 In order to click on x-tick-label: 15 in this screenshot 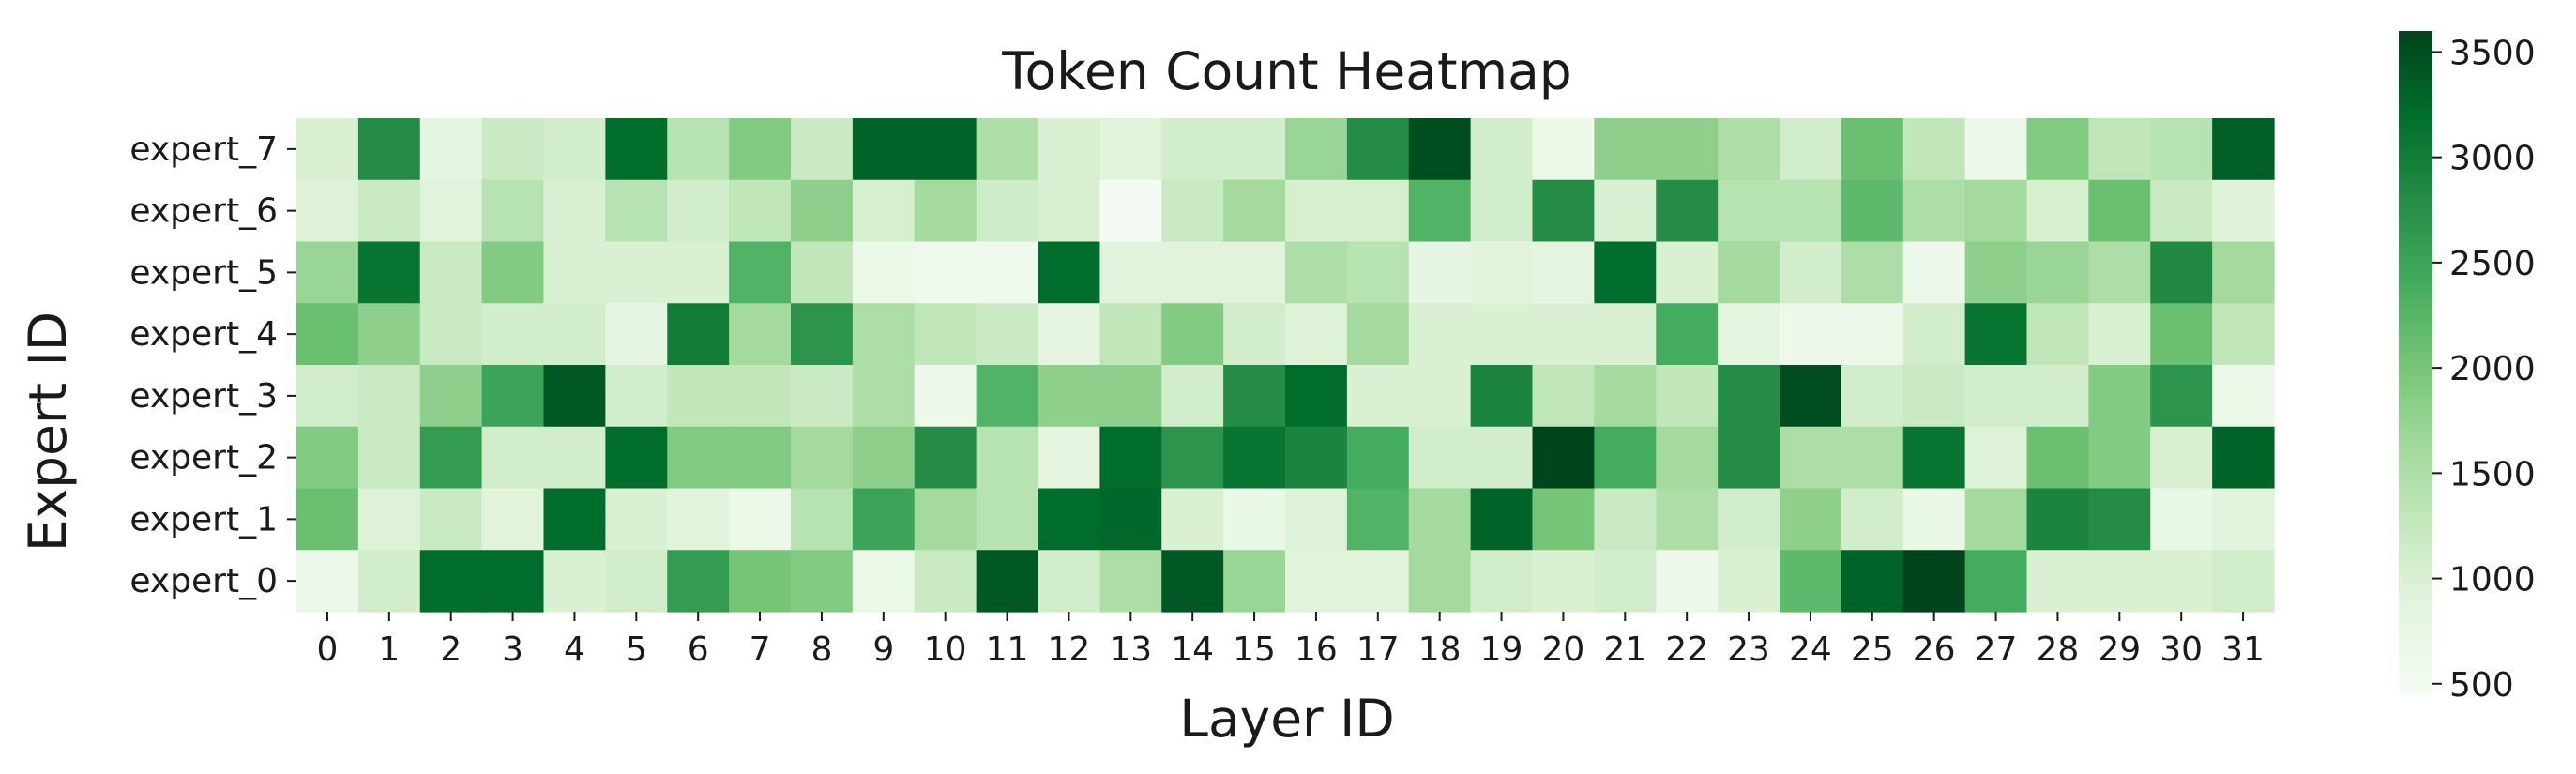, I will do `click(1254, 649)`.